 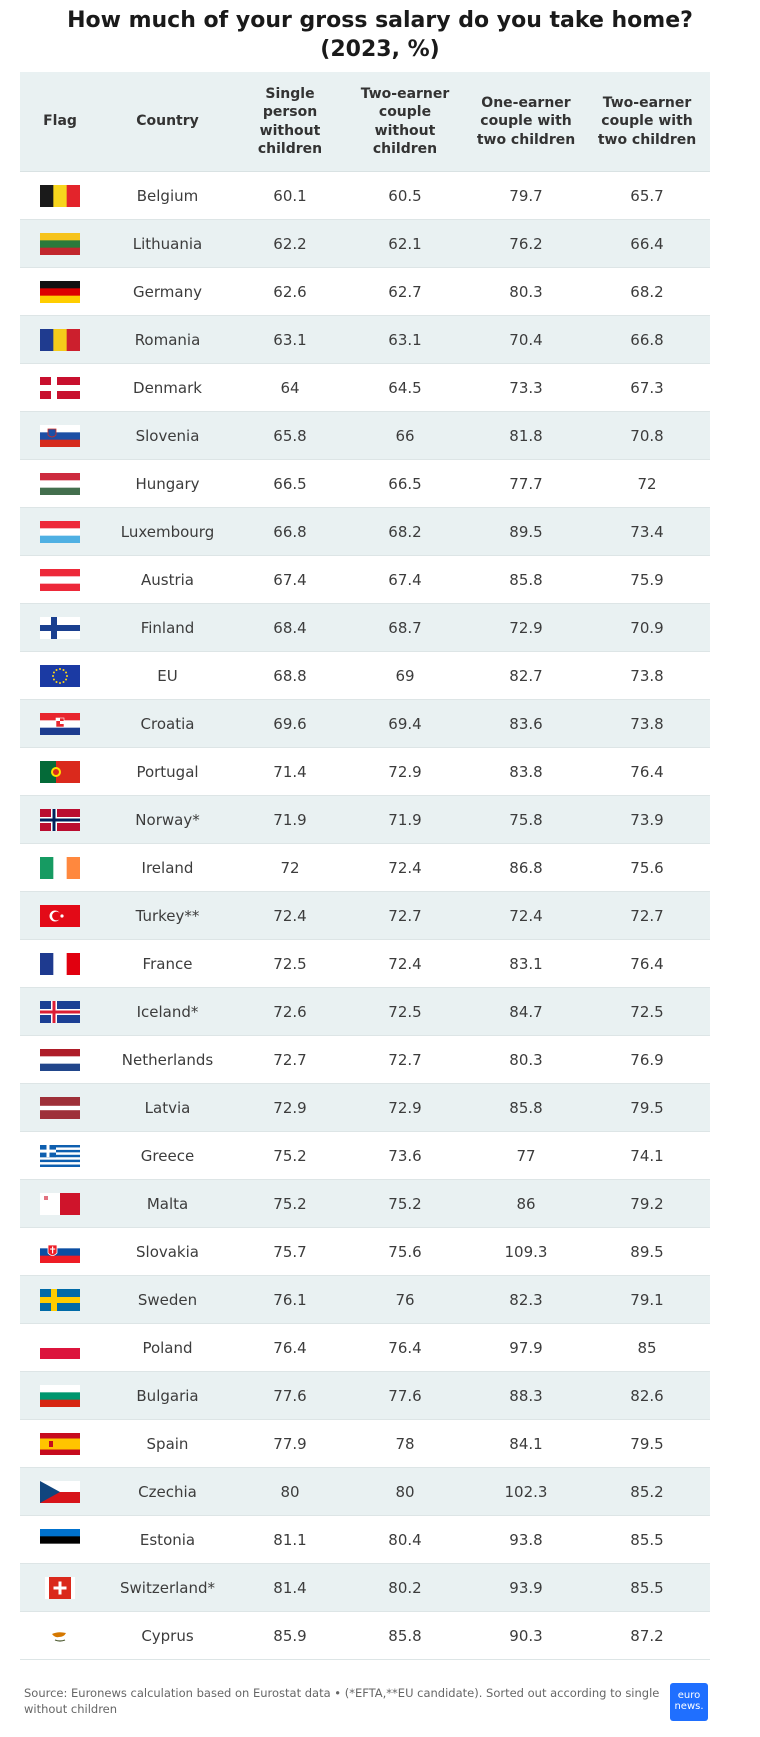 What do you see at coordinates (405, 675) in the screenshot?
I see `two-earner-no-children-cell: 69` at bounding box center [405, 675].